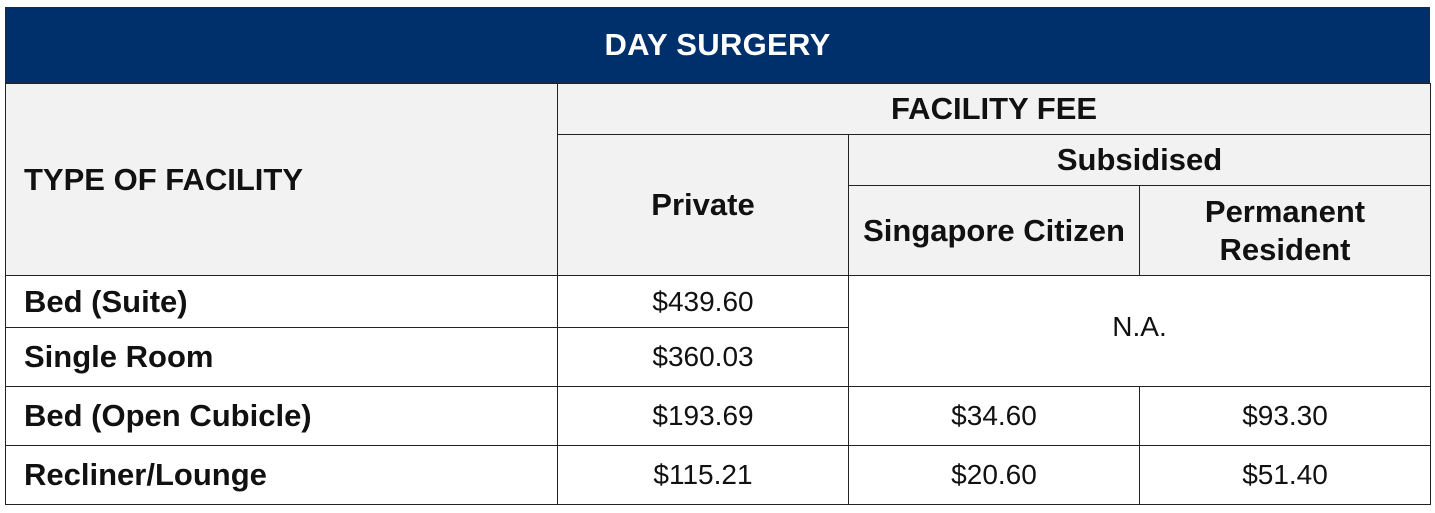 Image resolution: width=1435 pixels, height=513 pixels. I want to click on not-applicable-cell: N.A., so click(1139, 331).